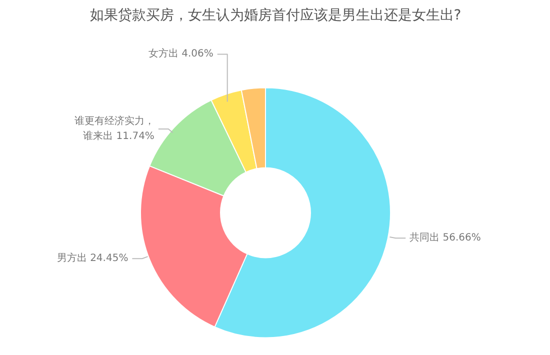 This screenshot has width=550, height=355. What do you see at coordinates (92, 258) in the screenshot?
I see `slice-label: 男方出 24.45%` at bounding box center [92, 258].